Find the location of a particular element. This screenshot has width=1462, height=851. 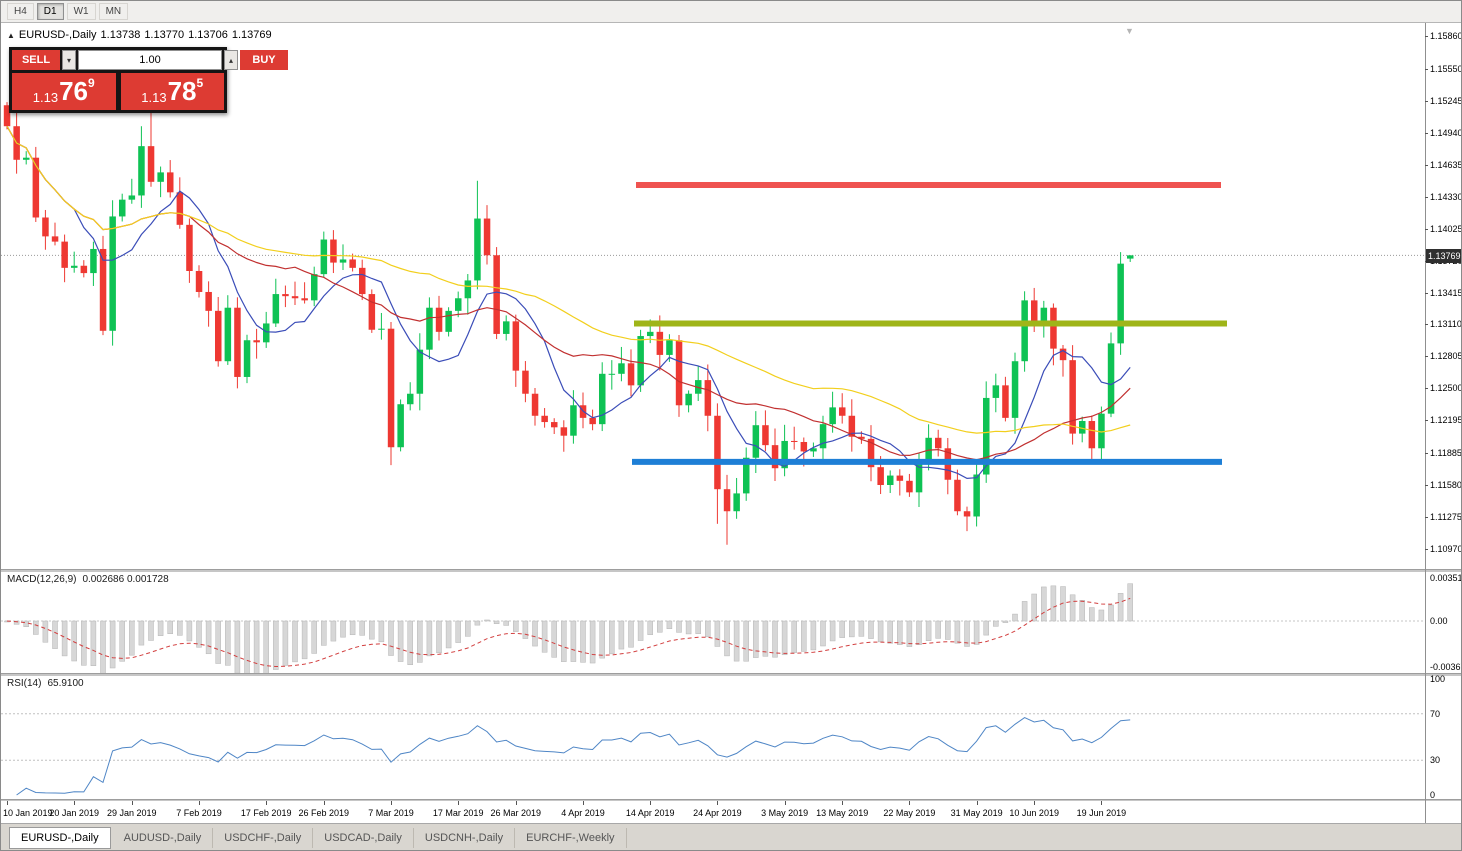

volume-dropdown-button: ▾ is located at coordinates (69, 60).